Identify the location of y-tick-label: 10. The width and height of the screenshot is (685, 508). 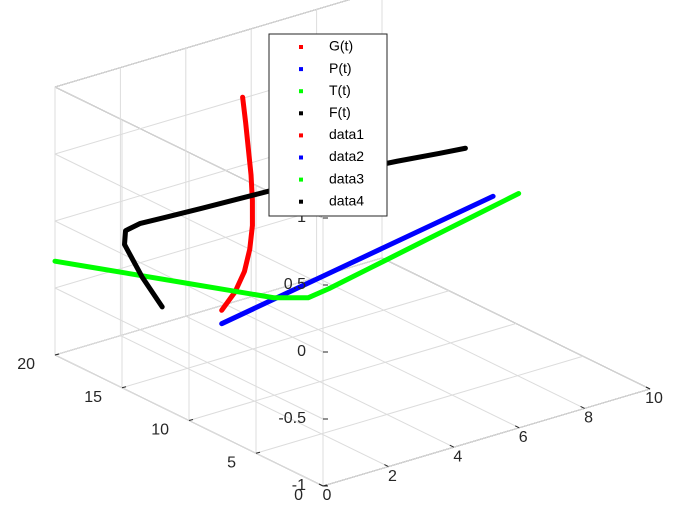
(160, 430).